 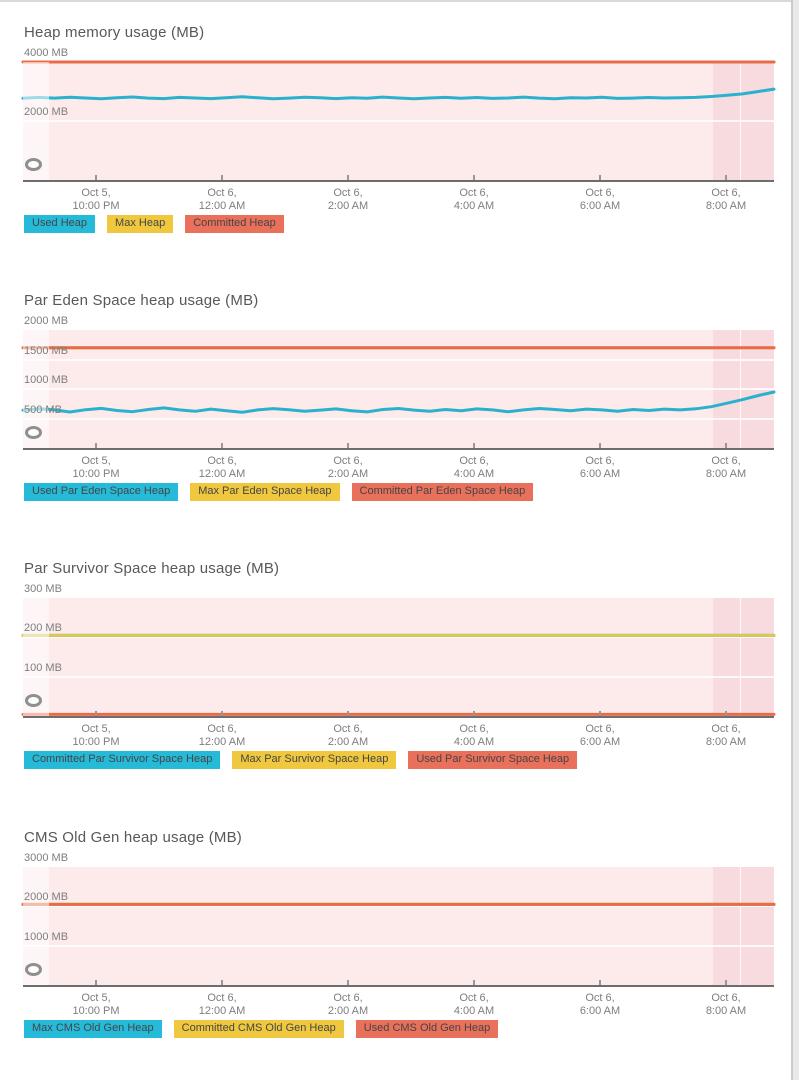 I want to click on plot-area: 4000 MB 2000 MB, so click(x=398, y=113).